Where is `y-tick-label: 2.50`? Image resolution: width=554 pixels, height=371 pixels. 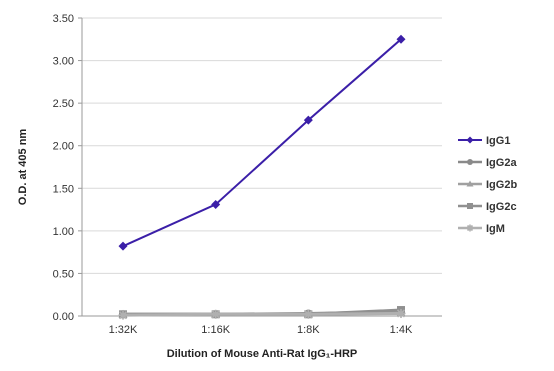
y-tick-label: 2.50 is located at coordinates (63, 104).